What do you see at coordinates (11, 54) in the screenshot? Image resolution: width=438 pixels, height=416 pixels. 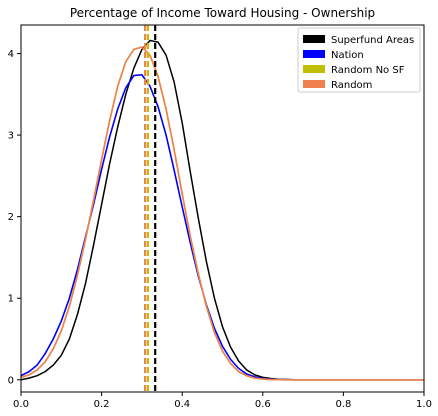 I see `y-tick-label: 4` at bounding box center [11, 54].